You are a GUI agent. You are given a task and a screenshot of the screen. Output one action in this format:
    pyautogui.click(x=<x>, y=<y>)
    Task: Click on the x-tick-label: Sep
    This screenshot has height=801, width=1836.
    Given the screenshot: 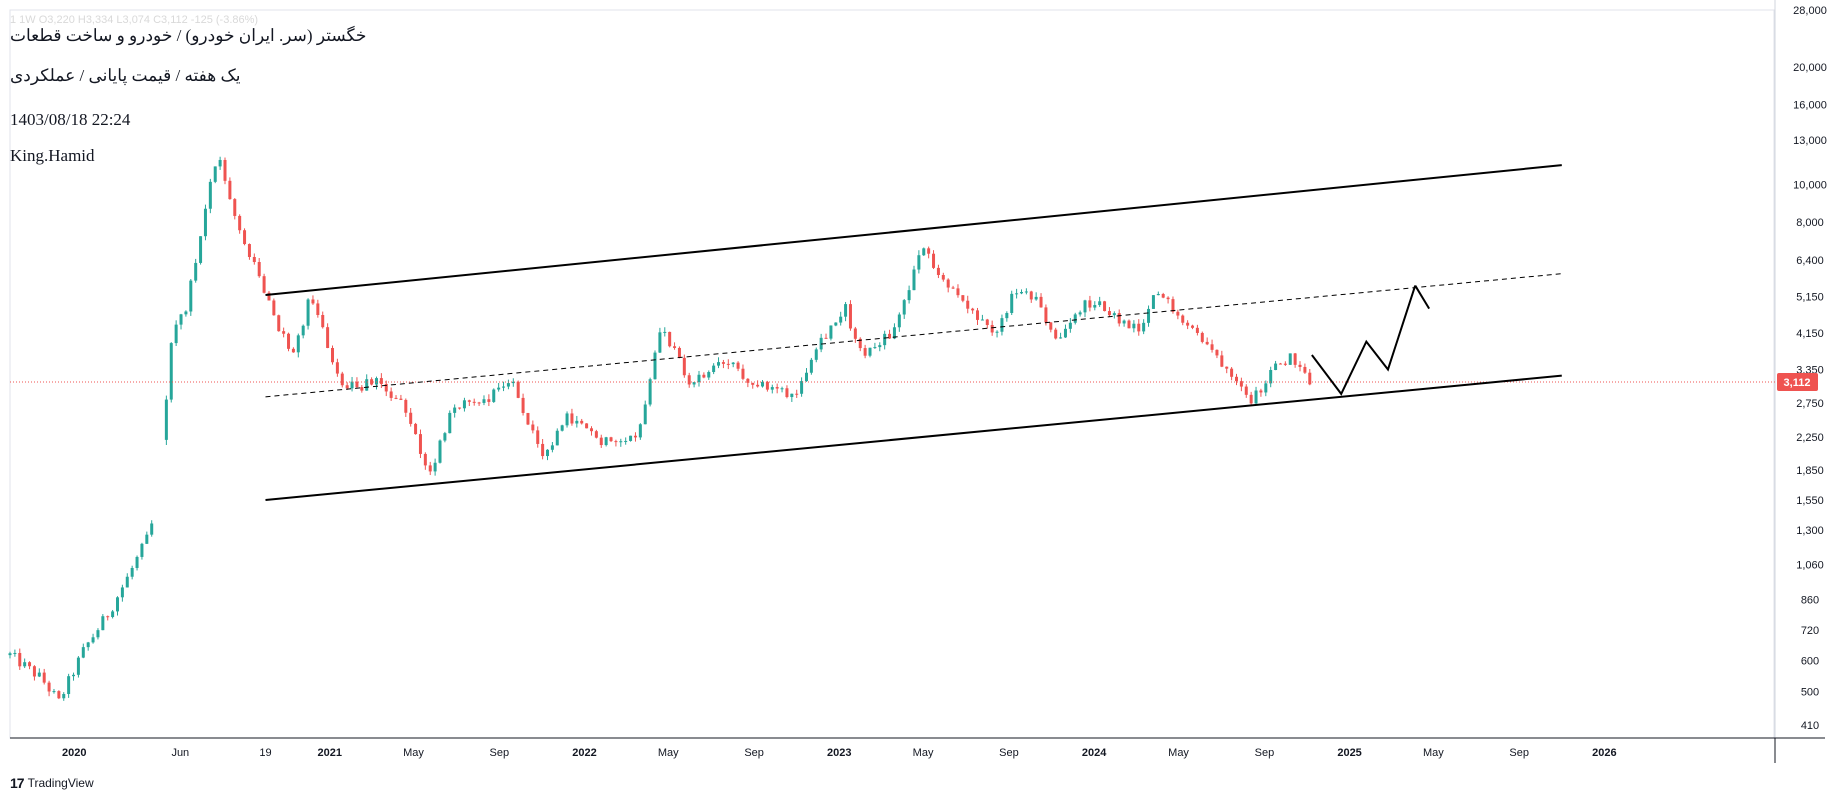 What is the action you would take?
    pyautogui.click(x=754, y=753)
    